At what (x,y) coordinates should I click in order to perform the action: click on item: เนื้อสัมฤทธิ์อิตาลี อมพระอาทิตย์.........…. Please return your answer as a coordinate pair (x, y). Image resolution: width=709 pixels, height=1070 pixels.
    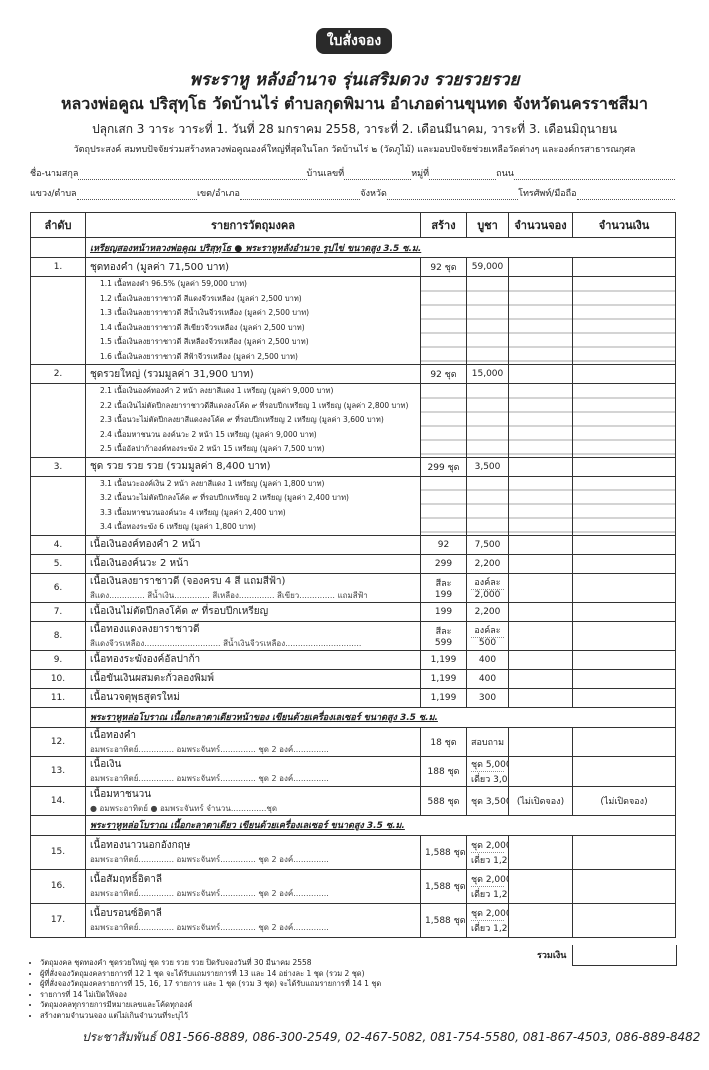
    Looking at the image, I should click on (253, 886).